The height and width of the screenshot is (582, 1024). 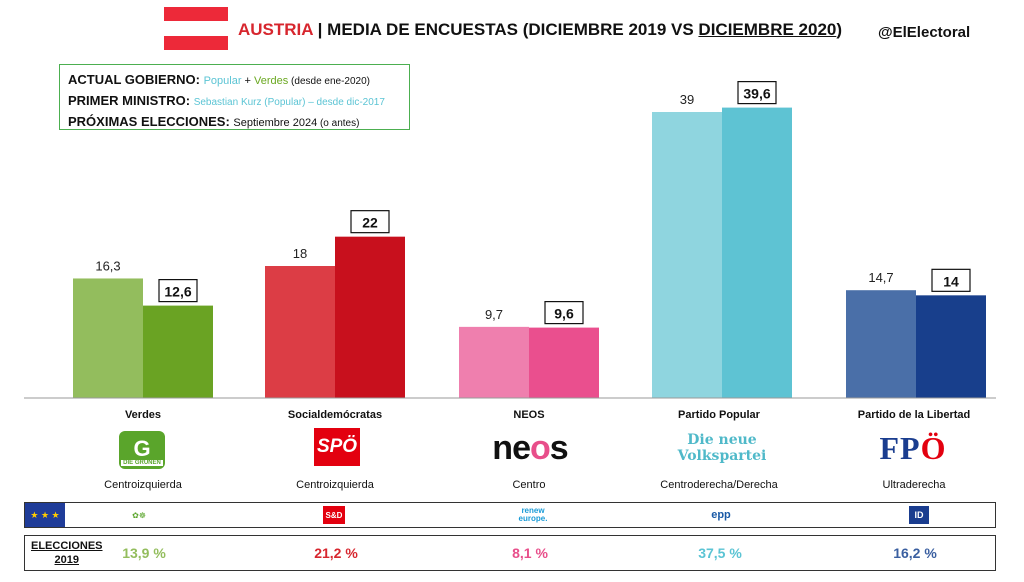 I want to click on data-label-box-libertad-2020, so click(x=951, y=280).